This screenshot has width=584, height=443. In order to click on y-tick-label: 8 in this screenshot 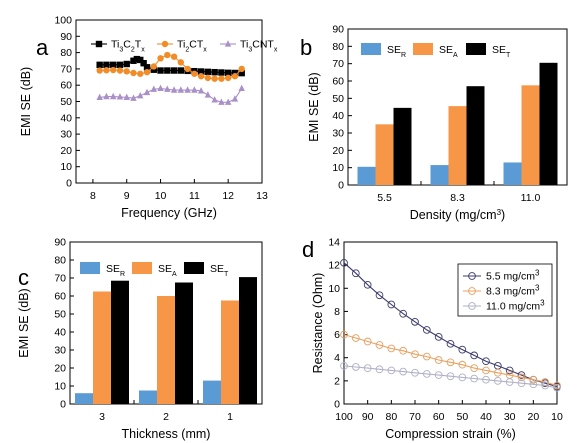, I will do `click(337, 312)`.